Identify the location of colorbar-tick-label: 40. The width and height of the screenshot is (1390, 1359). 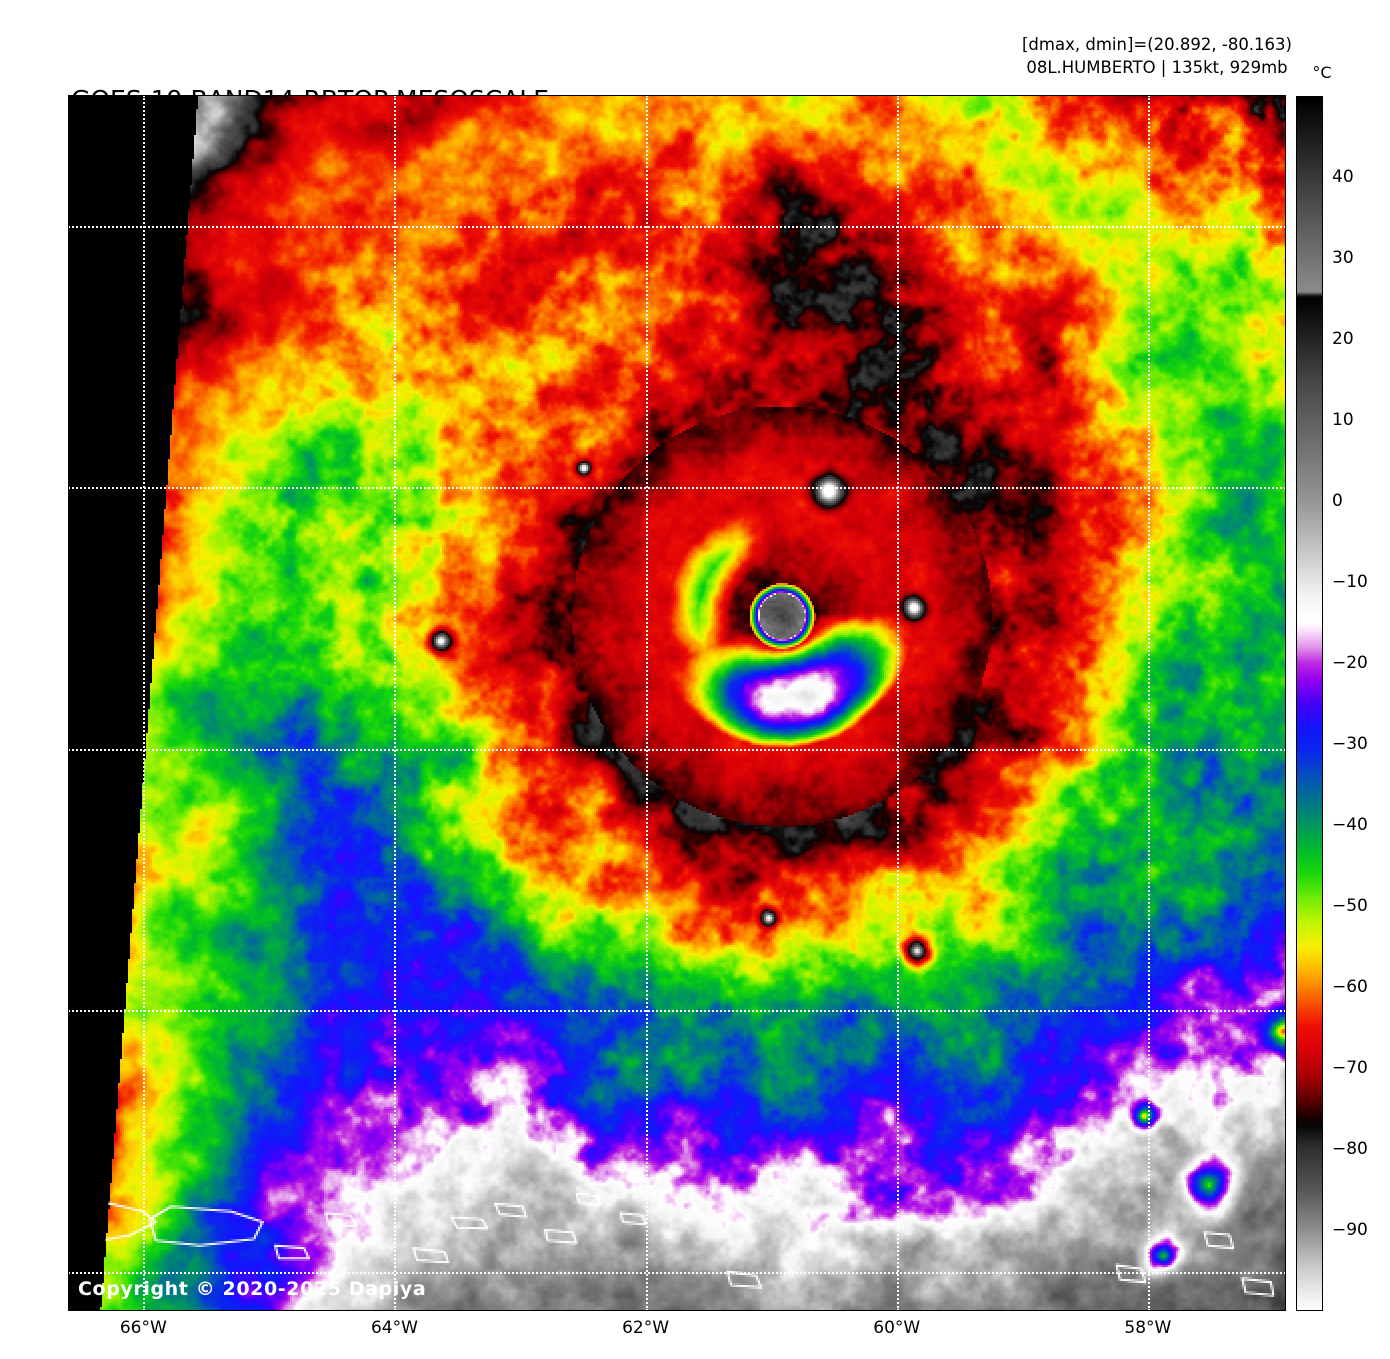
(1343, 177).